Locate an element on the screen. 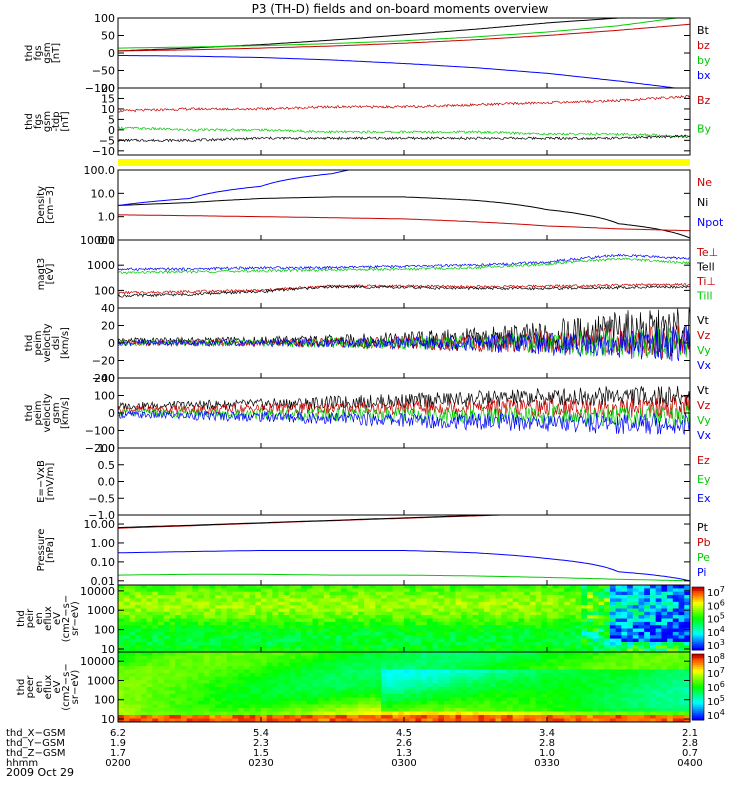 Image resolution: width=750 pixels, height=800 pixels. x-axis-row-label: thd_Z−GSM is located at coordinates (36, 753).